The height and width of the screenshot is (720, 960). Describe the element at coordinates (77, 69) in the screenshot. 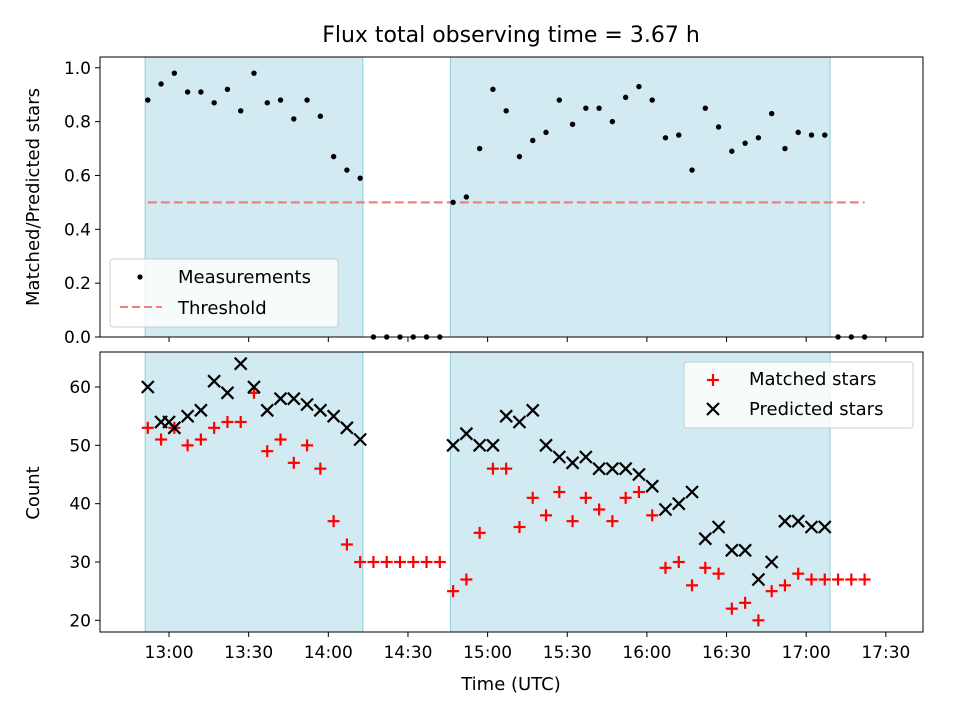

I see `top-y-tick-label-5: 1.0` at that location.